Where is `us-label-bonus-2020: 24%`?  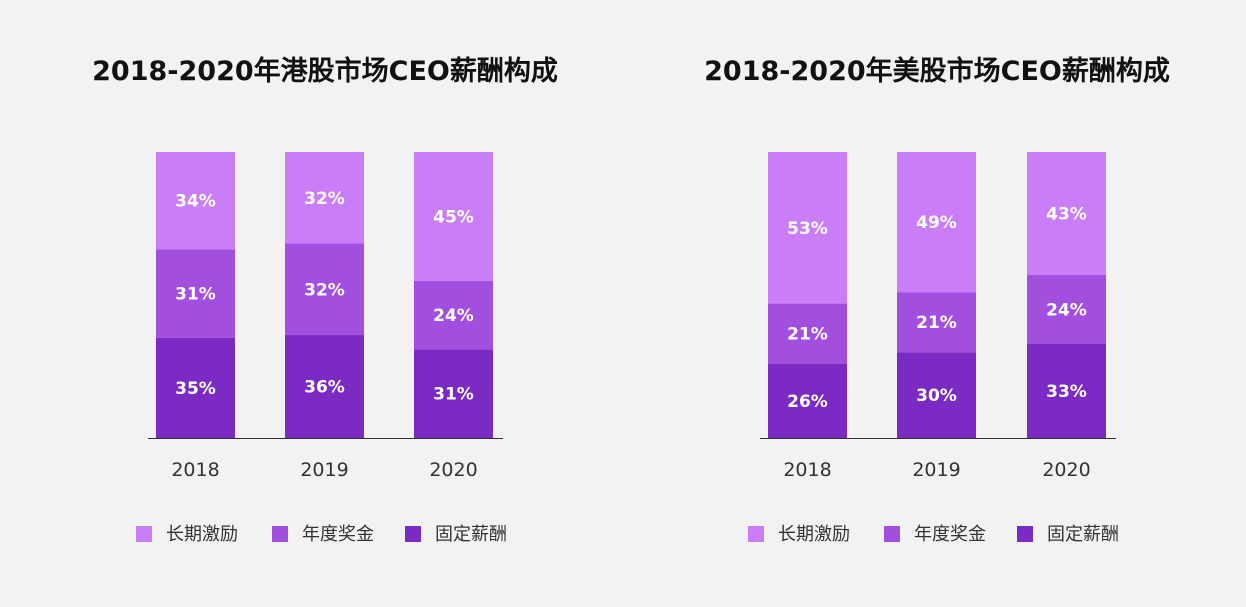
us-label-bonus-2020: 24% is located at coordinates (1066, 310).